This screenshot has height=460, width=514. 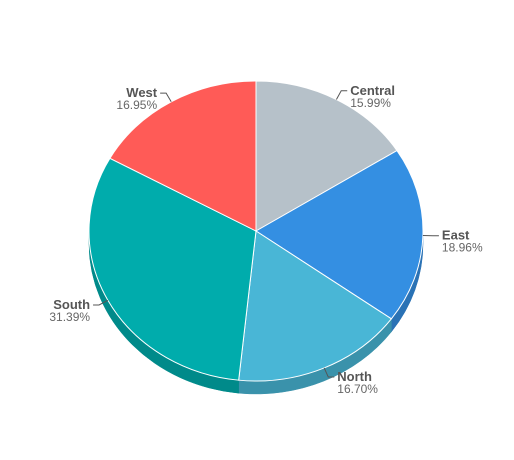 What do you see at coordinates (370, 103) in the screenshot?
I see `pie-label-value-central: 15.99%` at bounding box center [370, 103].